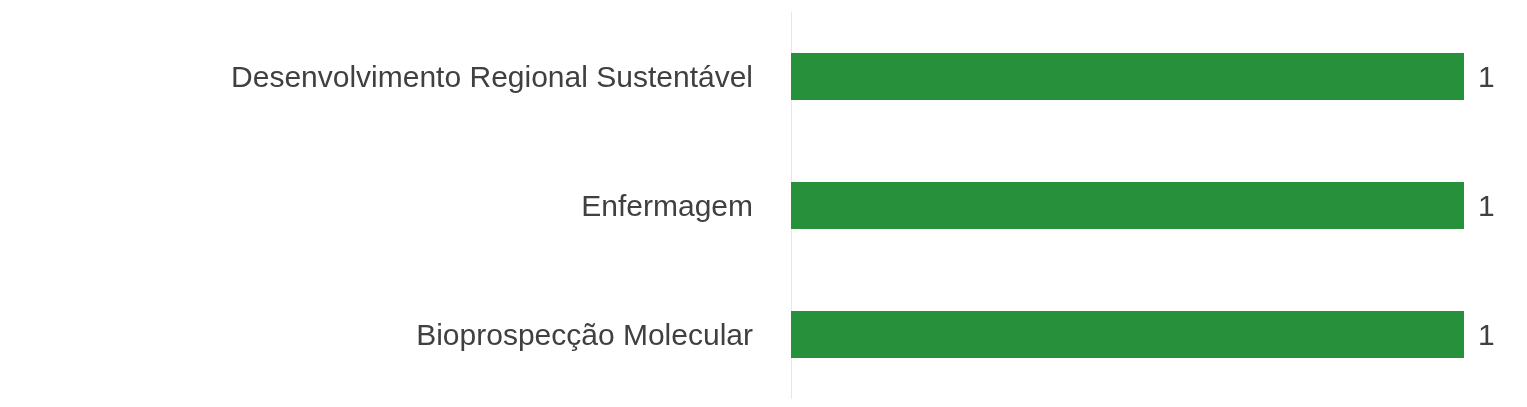 This screenshot has height=407, width=1527. Describe the element at coordinates (585, 334) in the screenshot. I see `y-tick-label: Bioprospecção Molecular` at that location.